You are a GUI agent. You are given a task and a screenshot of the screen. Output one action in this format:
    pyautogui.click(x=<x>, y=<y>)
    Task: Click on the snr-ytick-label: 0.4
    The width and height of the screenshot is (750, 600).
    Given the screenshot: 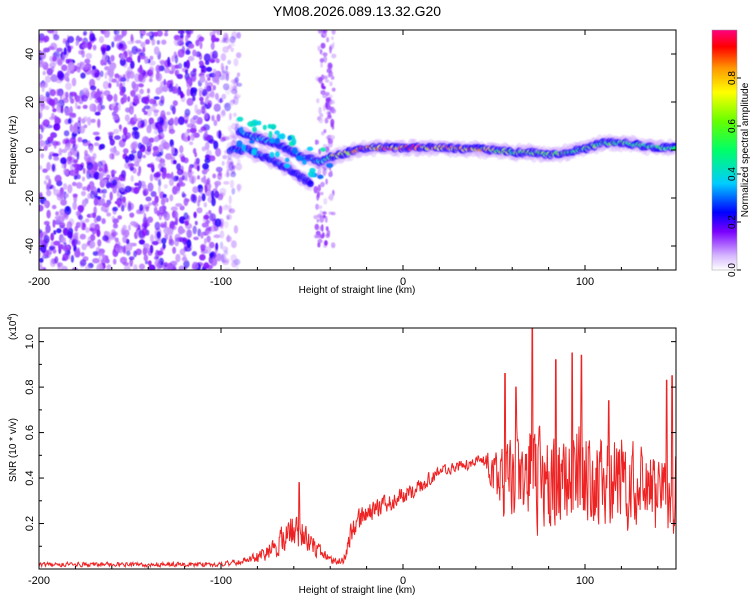 What is the action you would take?
    pyautogui.click(x=30, y=477)
    